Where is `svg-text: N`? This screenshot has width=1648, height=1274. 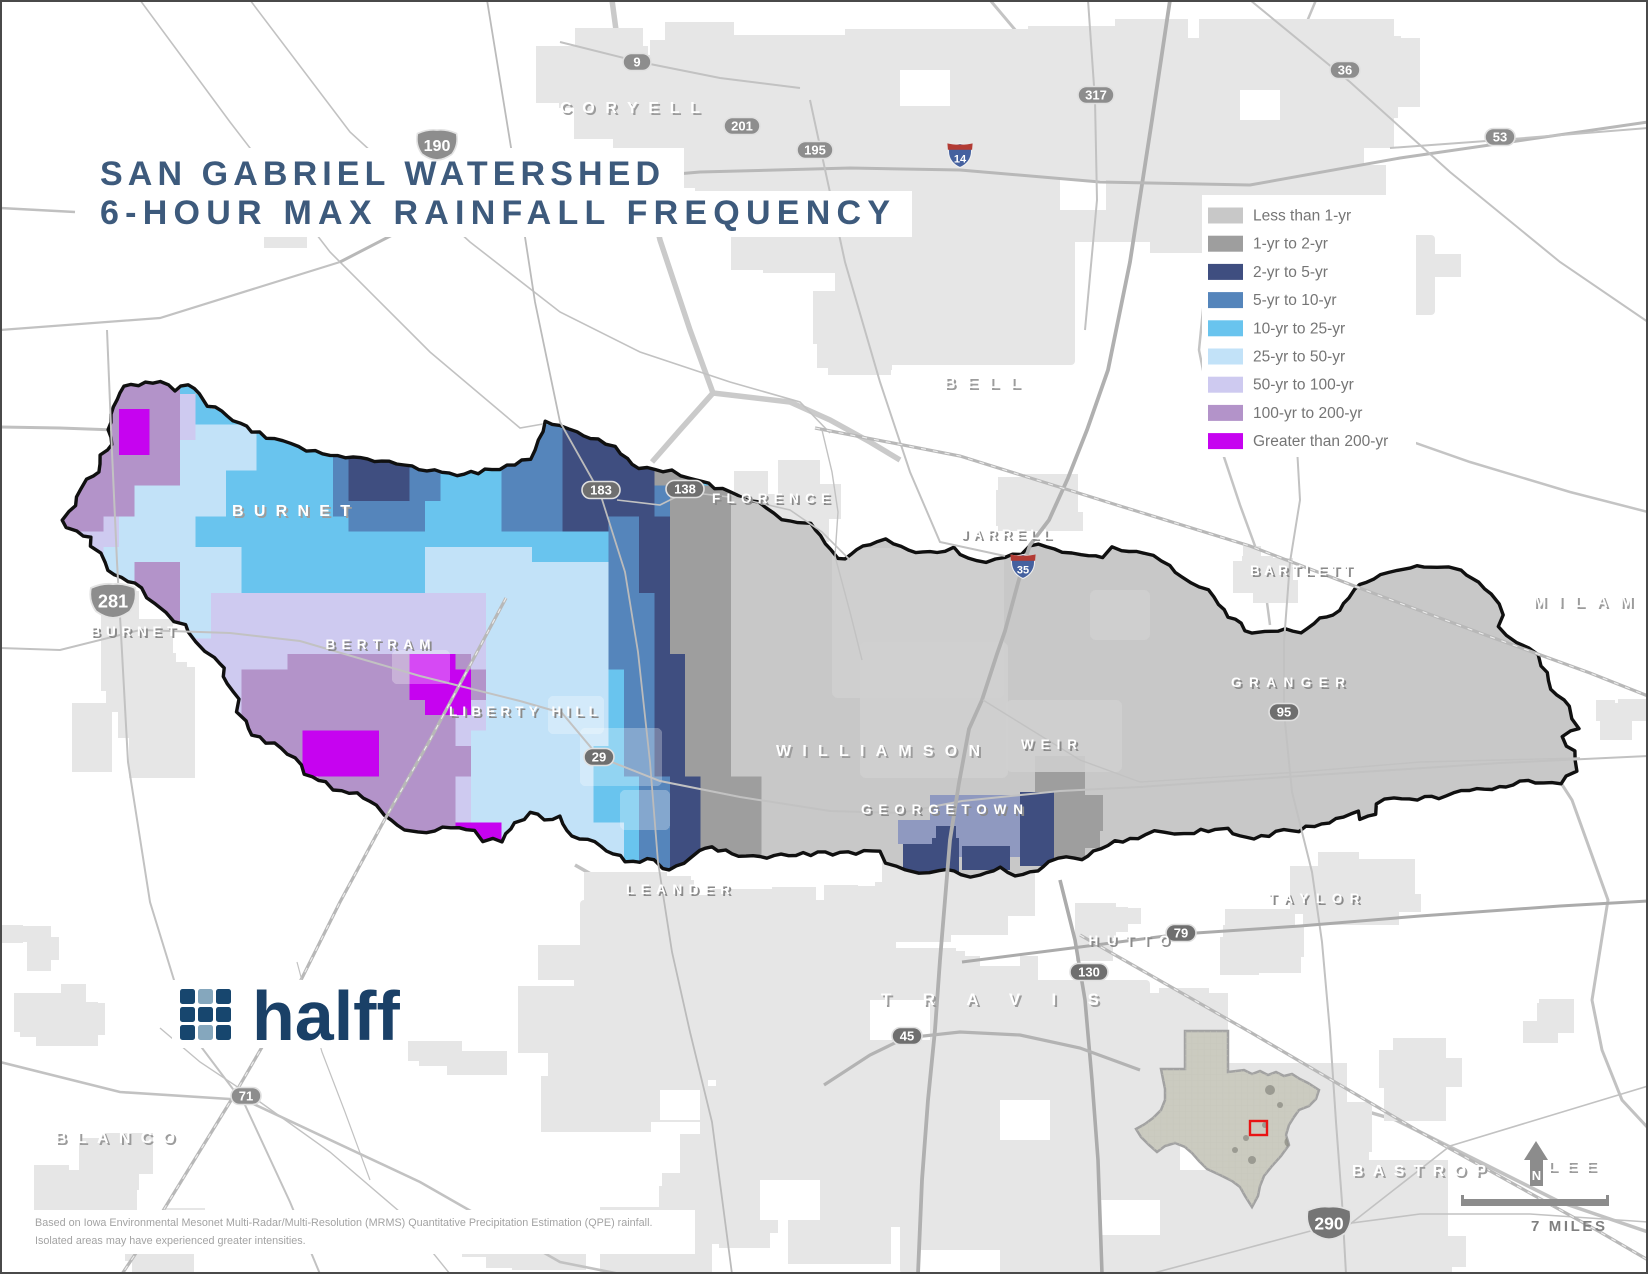 svg-text: N is located at coordinates (1536, 1175).